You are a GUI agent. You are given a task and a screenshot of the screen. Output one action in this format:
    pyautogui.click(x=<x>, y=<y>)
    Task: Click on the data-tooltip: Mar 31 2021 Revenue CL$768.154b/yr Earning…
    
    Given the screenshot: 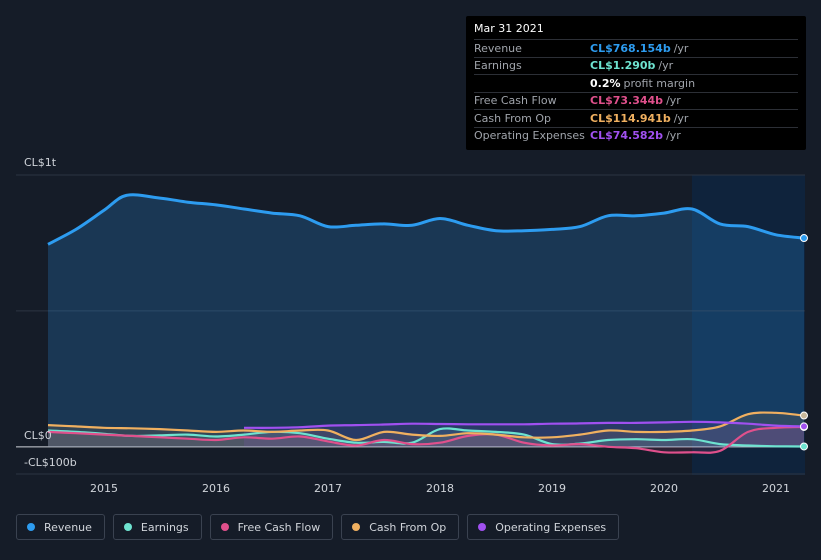 What is the action you would take?
    pyautogui.click(x=636, y=83)
    